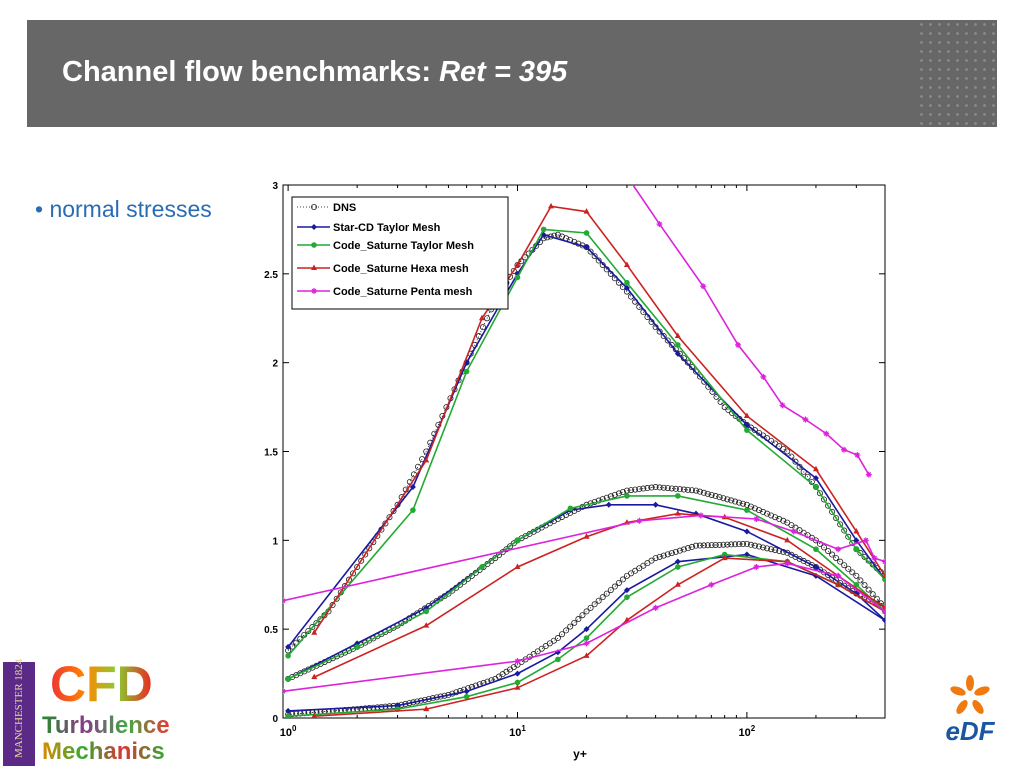  Describe the element at coordinates (271, 630) in the screenshot. I see `y-tick-label: 0.5` at that location.